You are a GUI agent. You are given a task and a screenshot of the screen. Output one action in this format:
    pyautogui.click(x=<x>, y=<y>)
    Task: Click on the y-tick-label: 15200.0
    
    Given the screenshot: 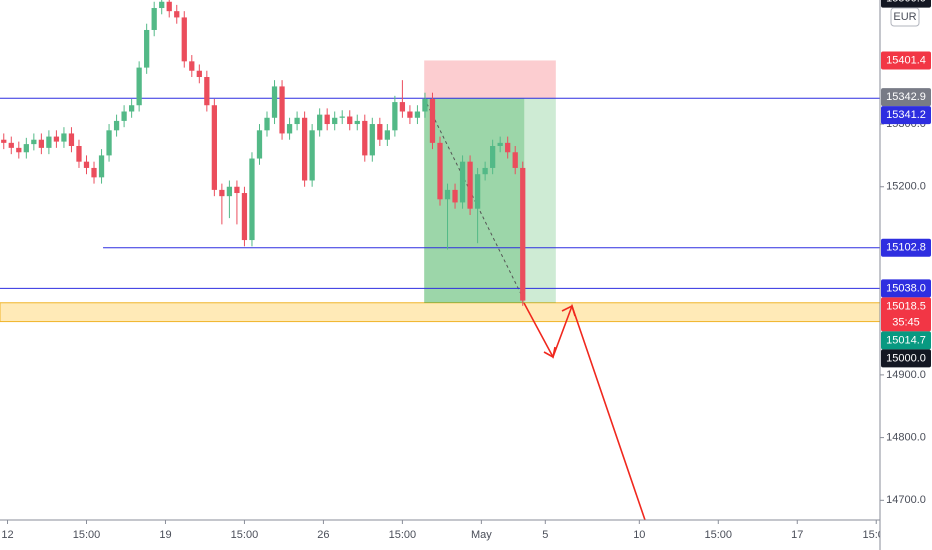 What is the action you would take?
    pyautogui.click(x=906, y=187)
    